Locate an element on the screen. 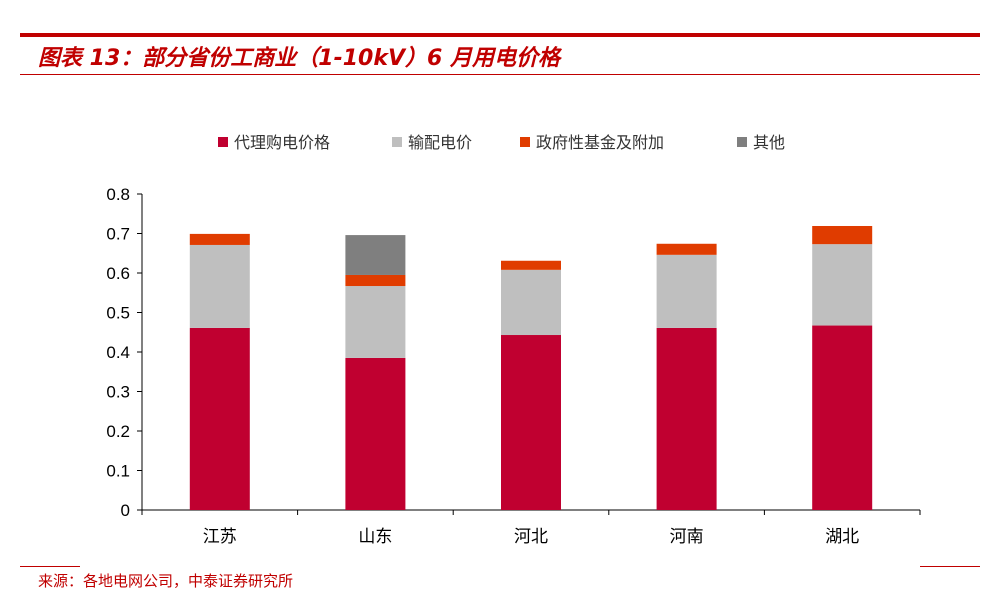 Image resolution: width=1000 pixels, height=606 pixels. y-tick-label: 0.3 is located at coordinates (118, 392).